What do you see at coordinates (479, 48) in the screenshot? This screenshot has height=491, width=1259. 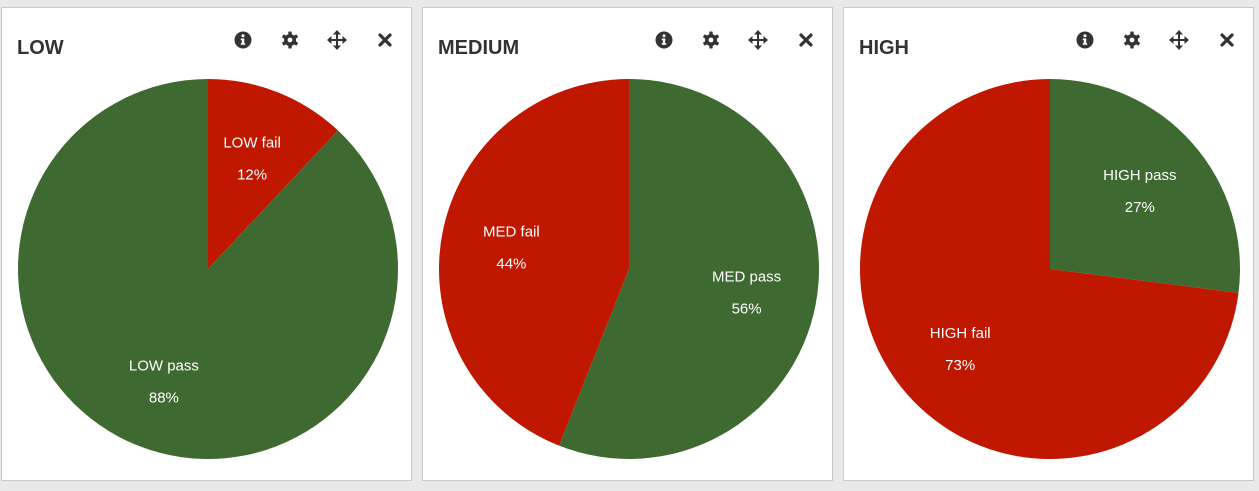 I see `panel-title: MEDIUM` at bounding box center [479, 48].